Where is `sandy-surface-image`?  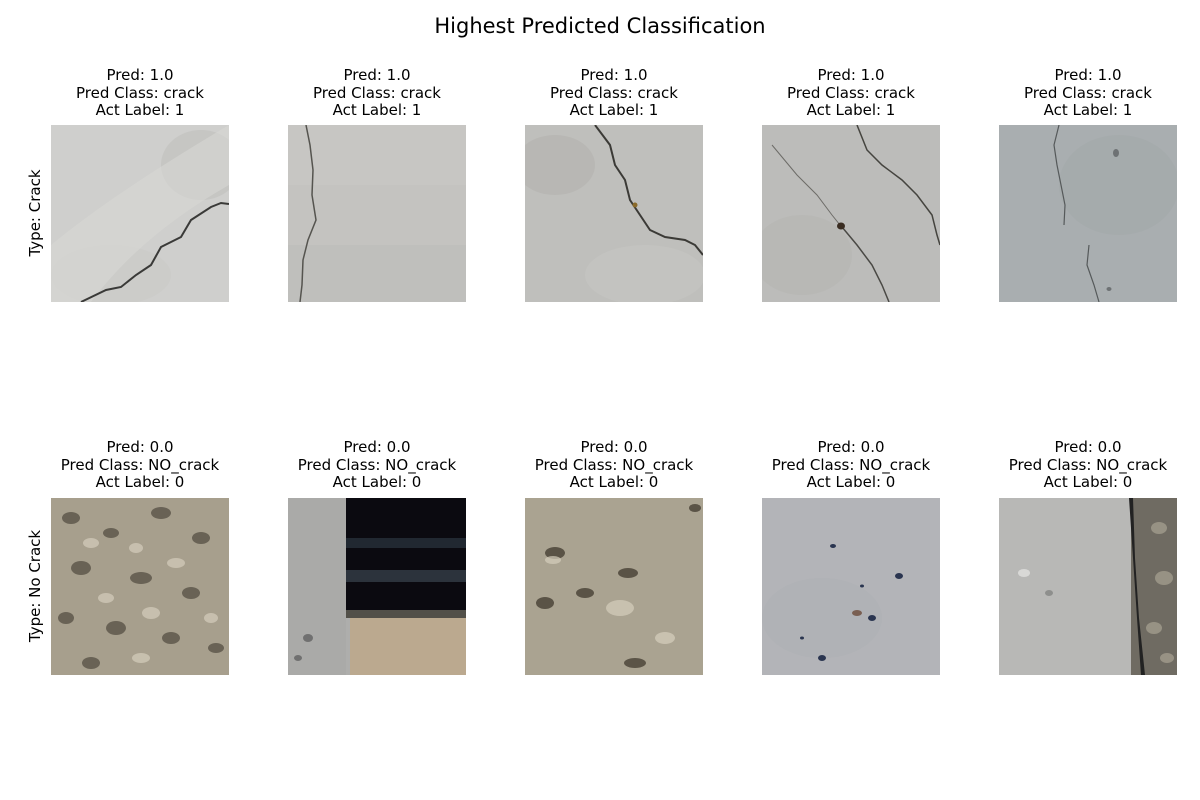 sandy-surface-image is located at coordinates (614, 586).